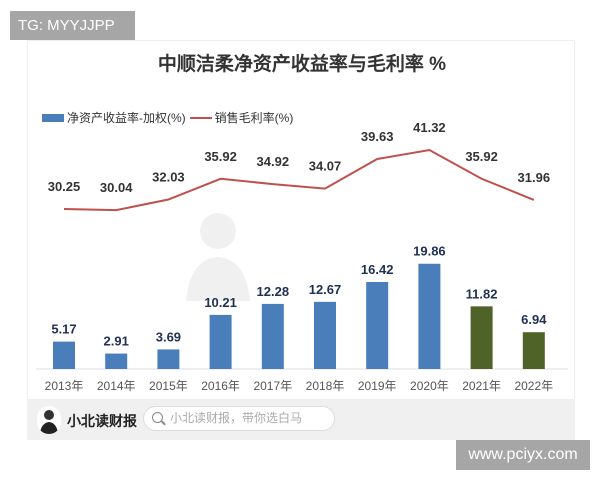 This screenshot has height=480, width=600. Describe the element at coordinates (168, 386) in the screenshot. I see `x-tick-label: 2015年` at that location.